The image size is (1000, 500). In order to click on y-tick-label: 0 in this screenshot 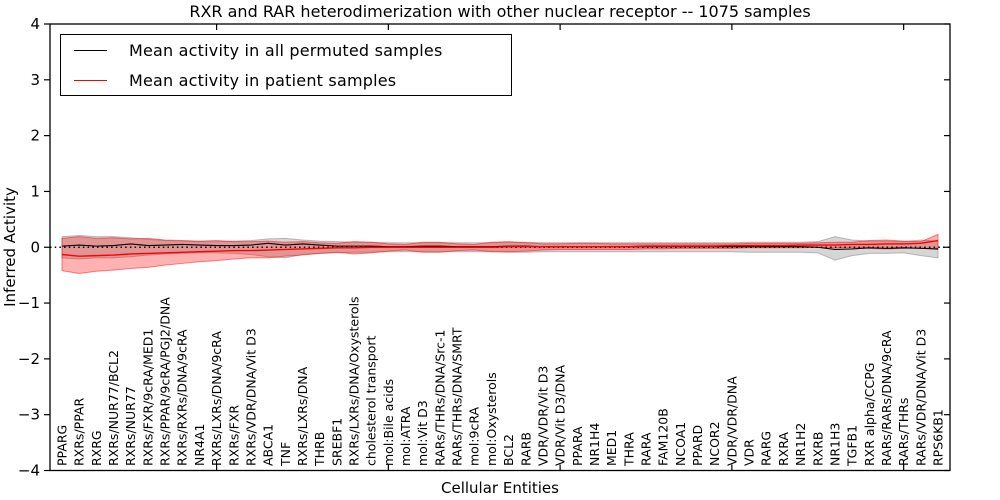, I will do `click(35, 247)`.